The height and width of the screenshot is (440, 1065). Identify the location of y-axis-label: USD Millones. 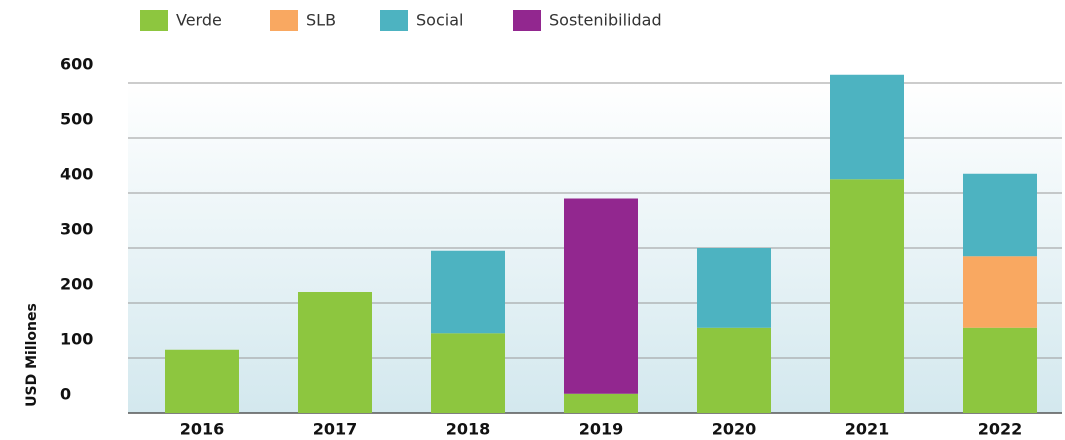
(32, 355).